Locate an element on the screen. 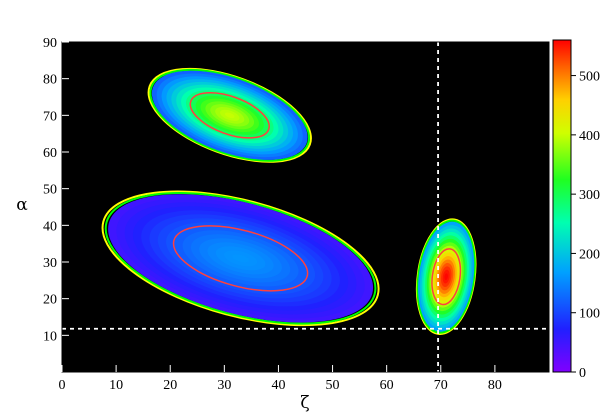 Image resolution: width=613 pixels, height=415 pixels. y-tick-label: 90 is located at coordinates (50, 43).